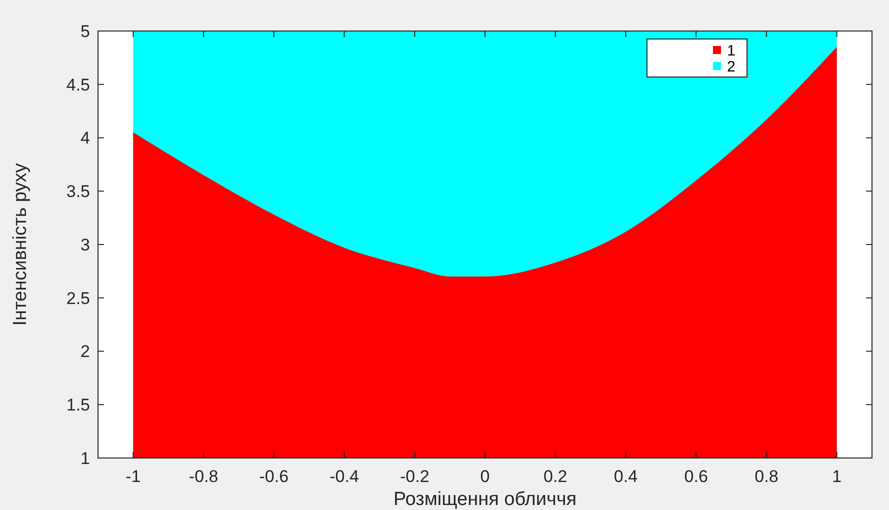 This screenshot has width=889, height=510. Describe the element at coordinates (85, 31) in the screenshot. I see `y-tick-label: 5` at that location.